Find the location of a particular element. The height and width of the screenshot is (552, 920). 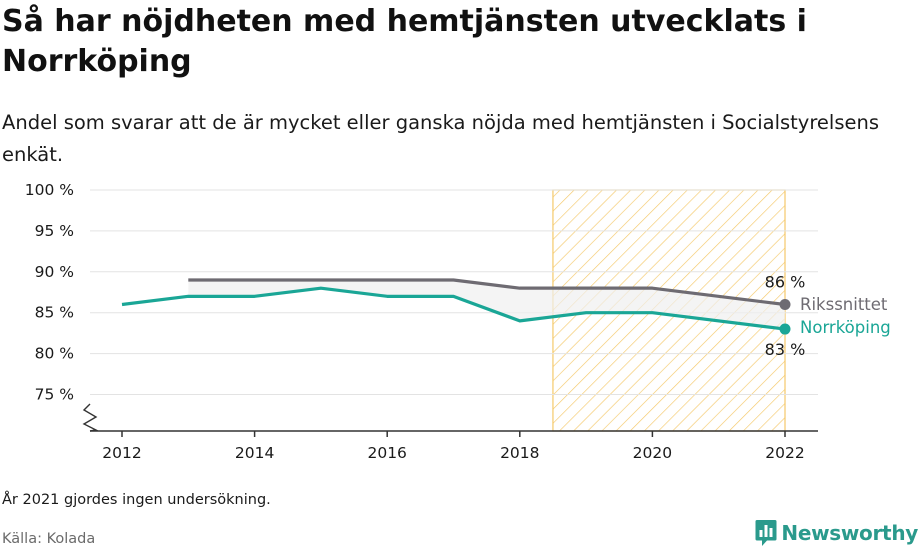

y-tick-label: 90 % is located at coordinates (54, 272).